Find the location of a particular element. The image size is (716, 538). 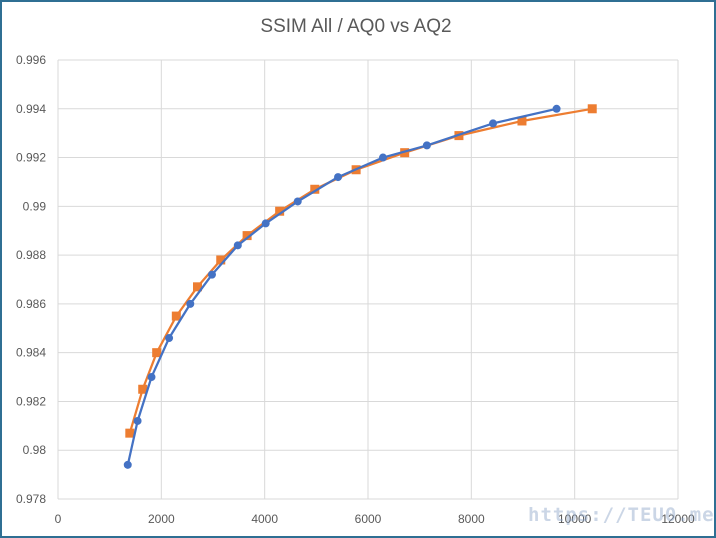

y-tick-label: 0.996 is located at coordinates (31, 60).